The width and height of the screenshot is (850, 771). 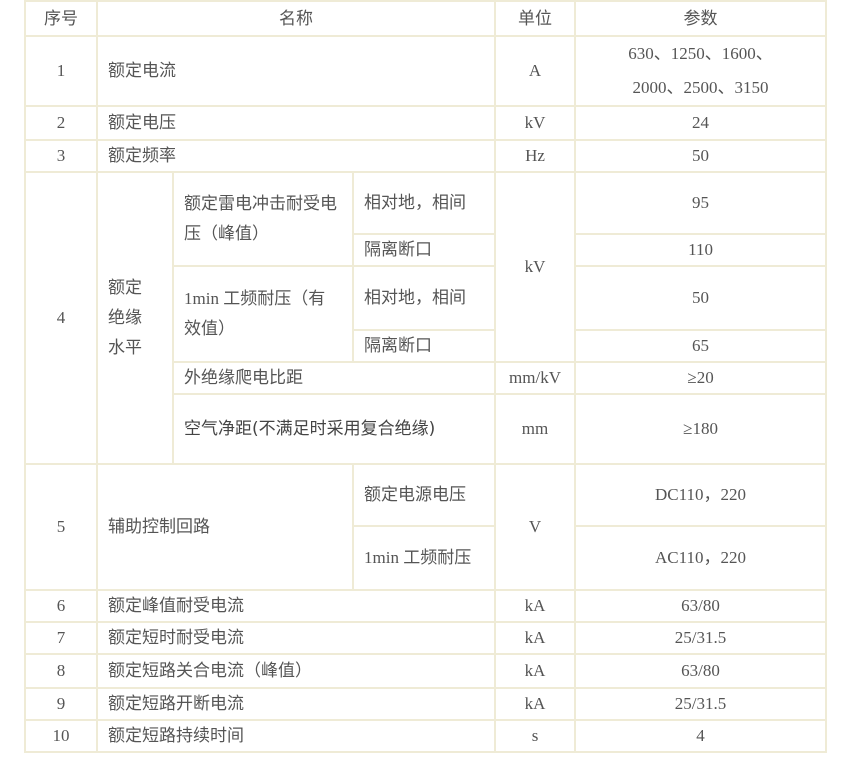 I want to click on value-line: 2000、2500、3150, so click(x=700, y=87).